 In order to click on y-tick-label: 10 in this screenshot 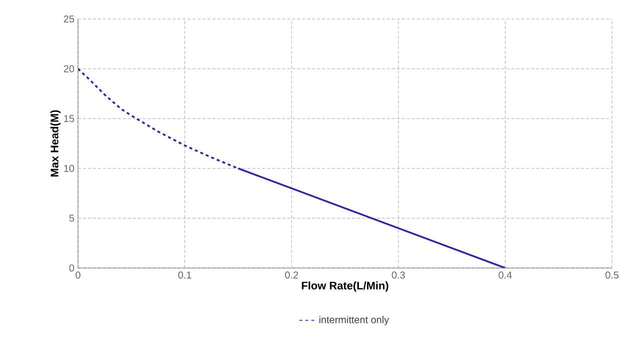, I will do `click(69, 168)`.